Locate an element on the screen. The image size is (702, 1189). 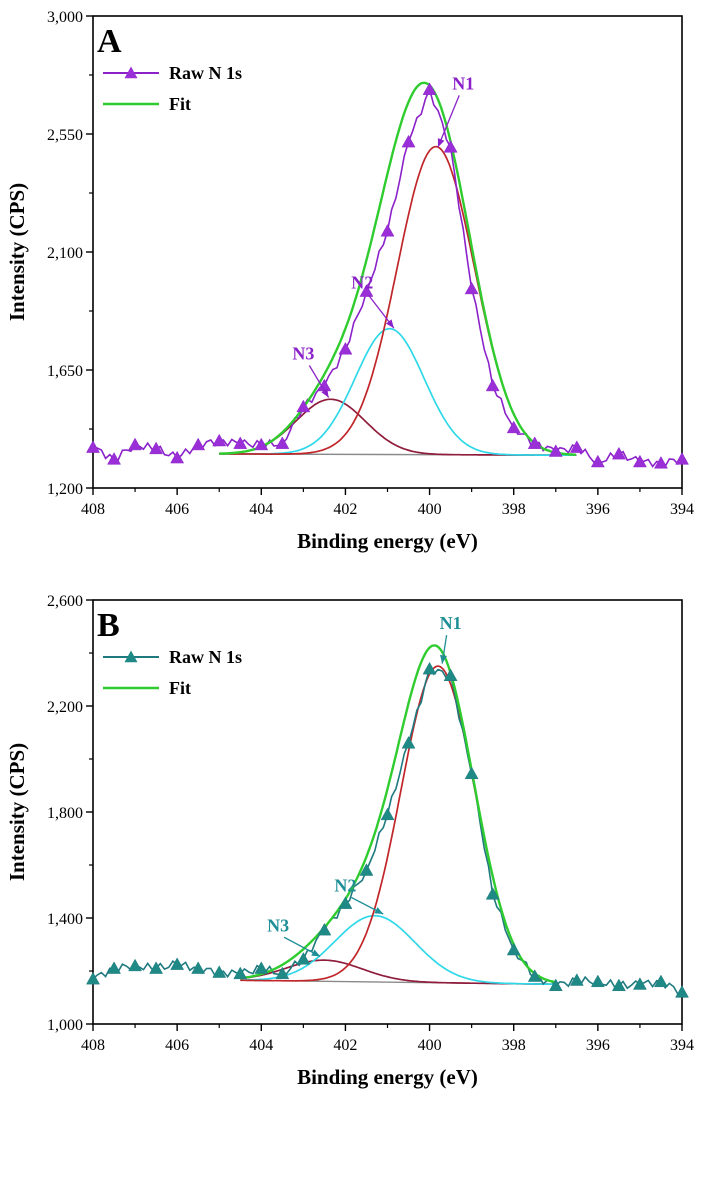
component-n2-curve is located at coordinates (397, 950).